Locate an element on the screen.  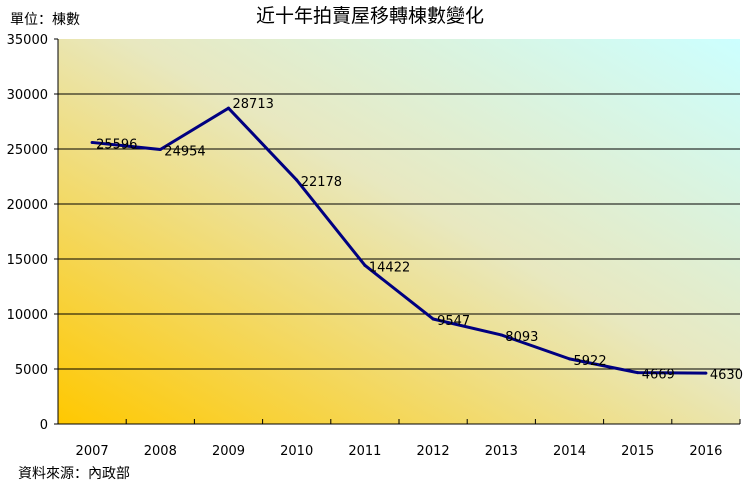
y-tick-label: 30000 is located at coordinates (27, 95).